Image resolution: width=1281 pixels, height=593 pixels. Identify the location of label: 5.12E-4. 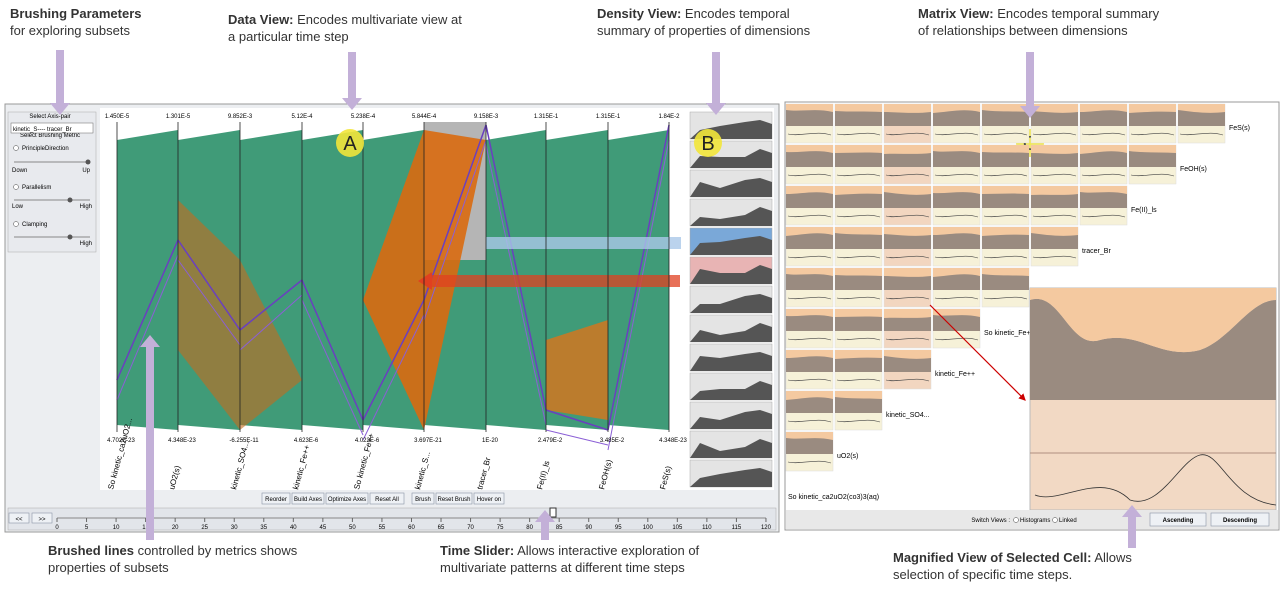
(302, 117).